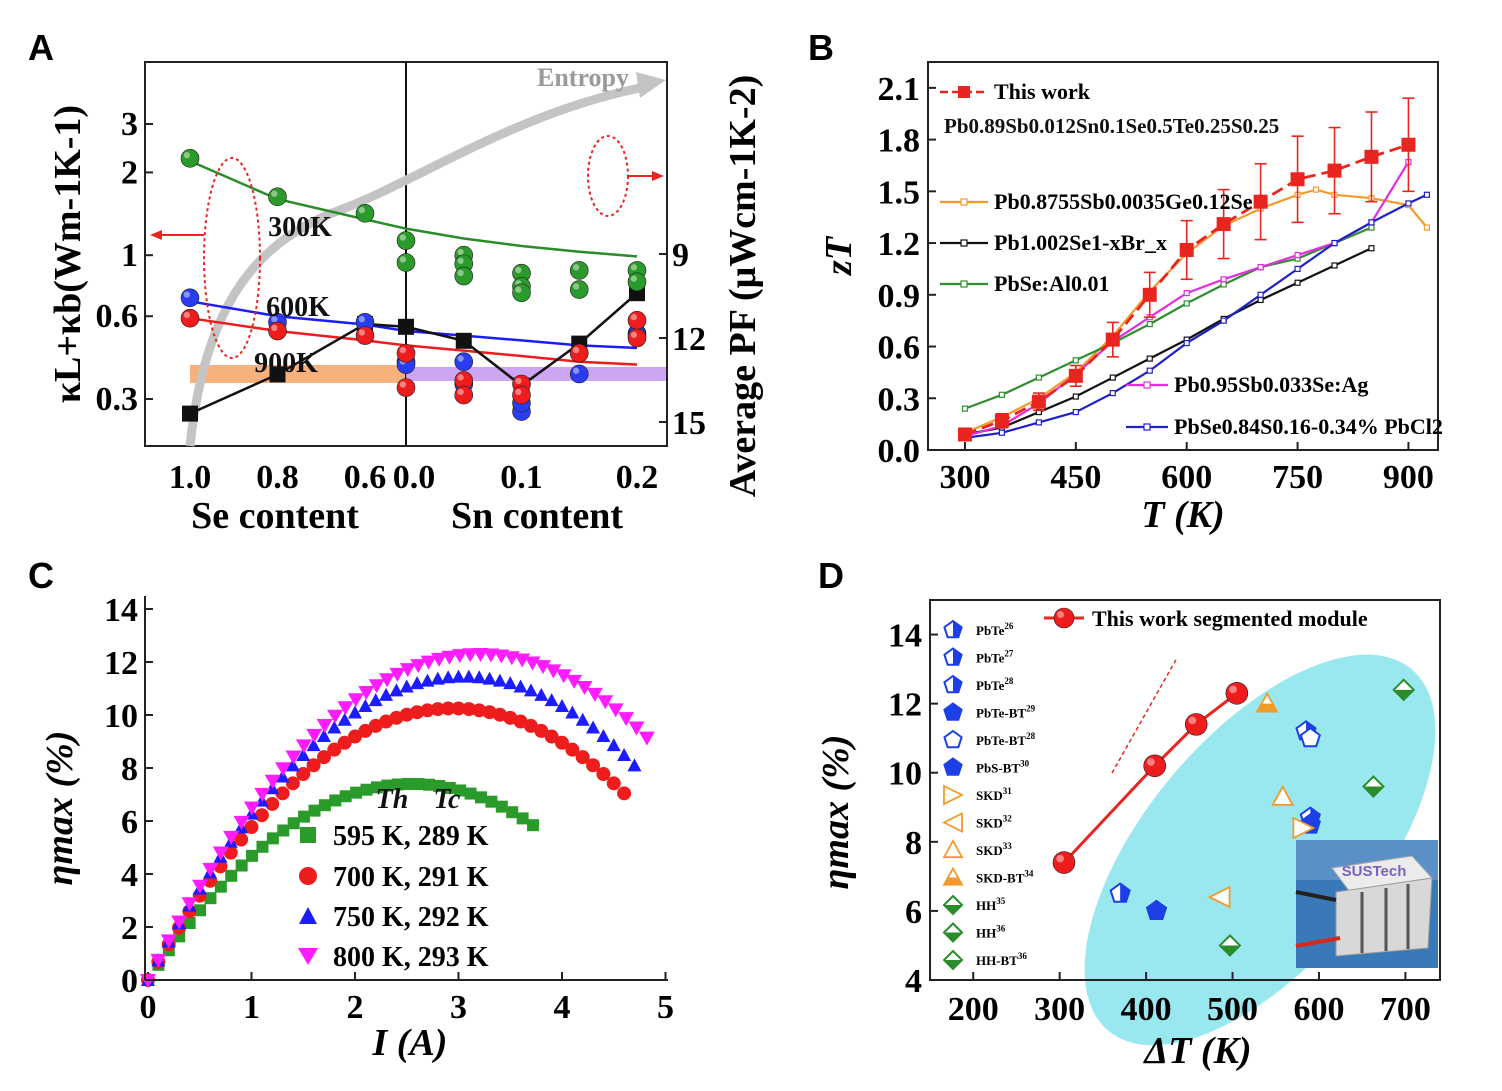 The width and height of the screenshot is (1502, 1091). I want to click on legend-label: Pb1.002Se1-xBr_x, so click(1080, 242).